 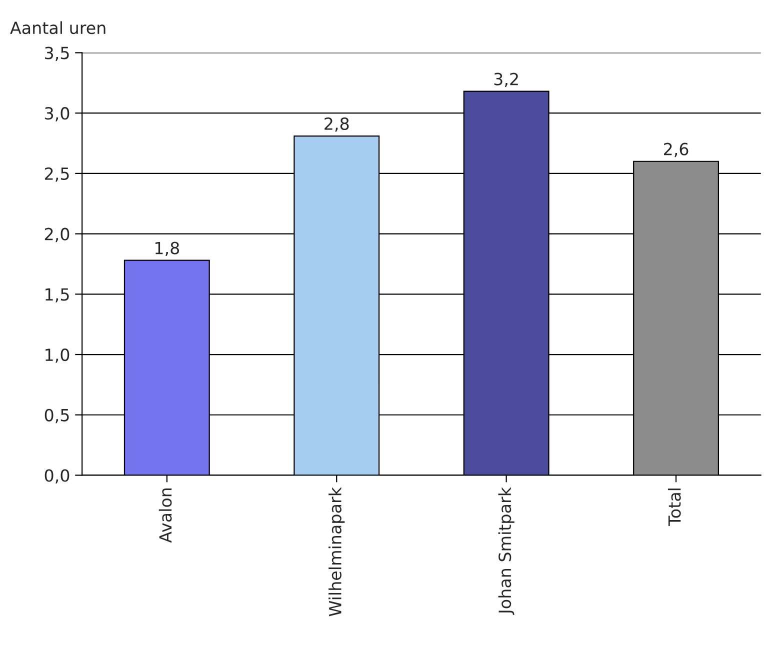 I want to click on data-label: 2,6, so click(x=676, y=150).